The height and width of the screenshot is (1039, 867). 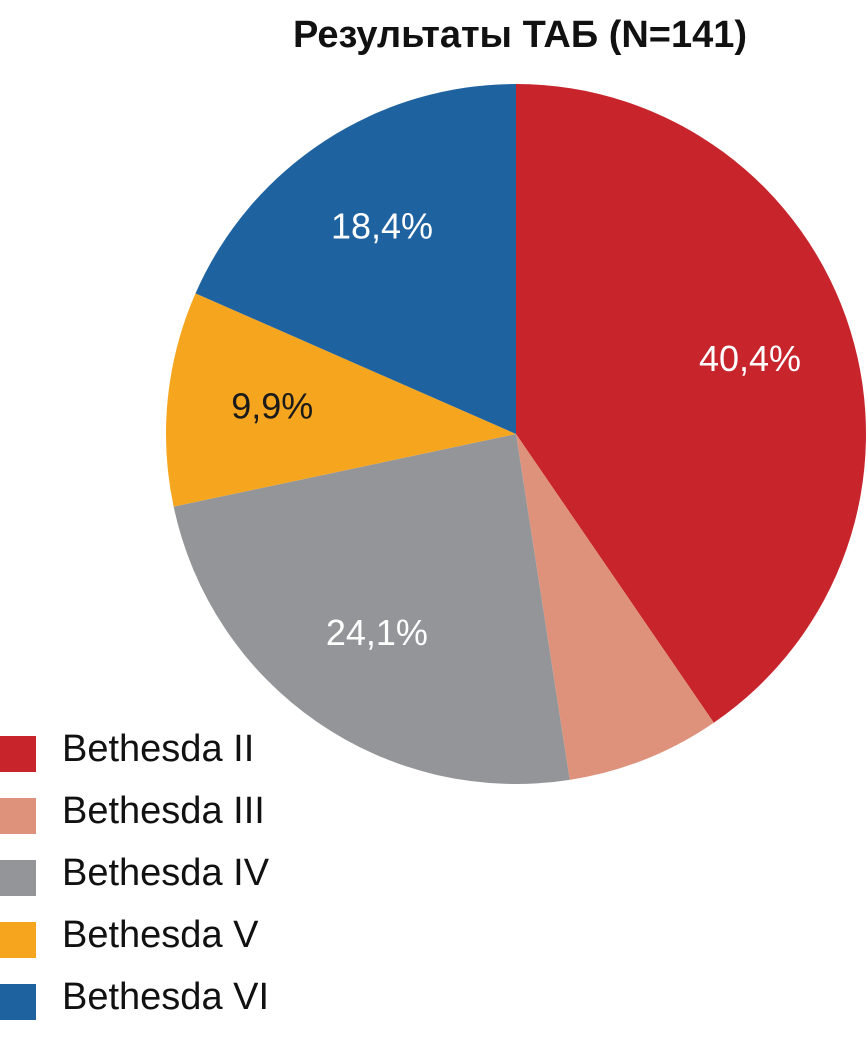 I want to click on legend-item-bethesda-iv: Bethesda IV, so click(x=200, y=877).